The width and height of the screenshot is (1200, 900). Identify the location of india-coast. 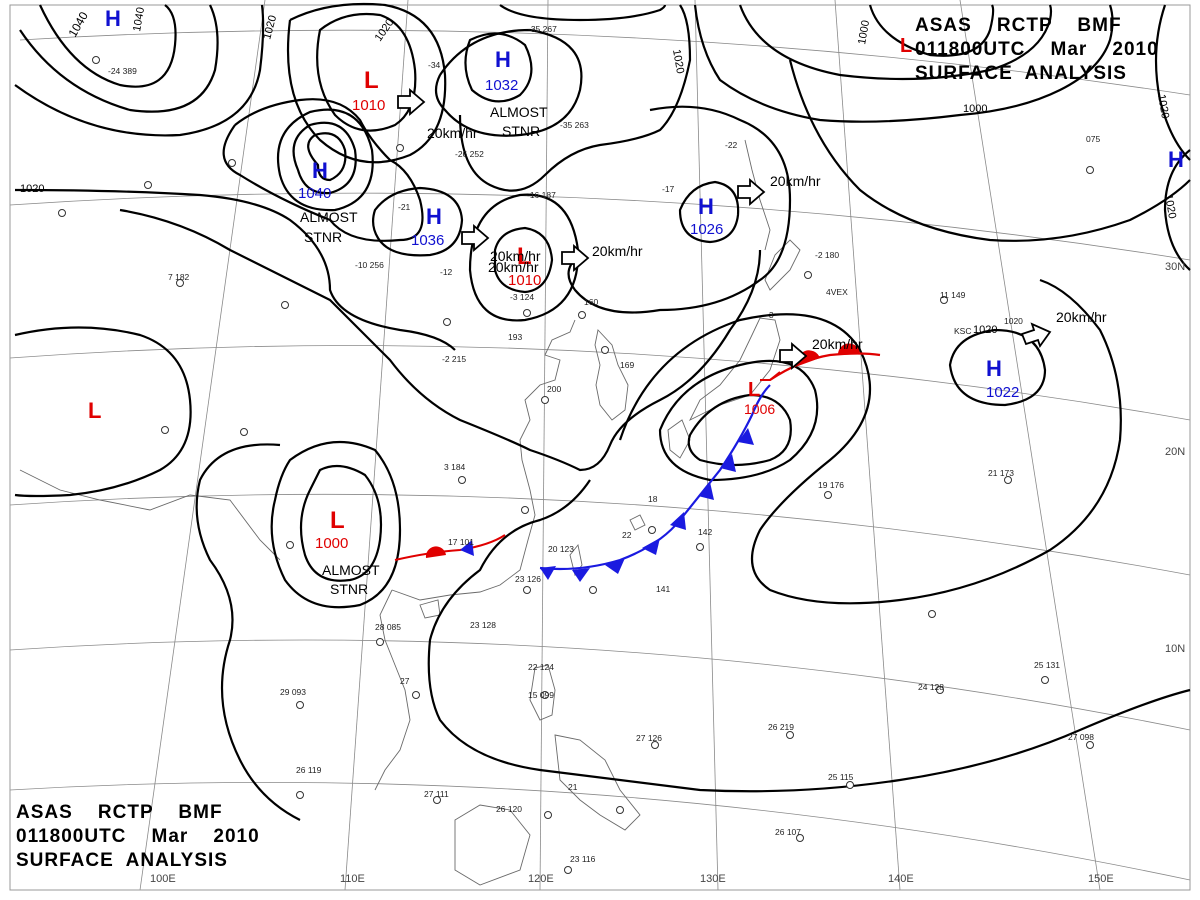
(150, 515).